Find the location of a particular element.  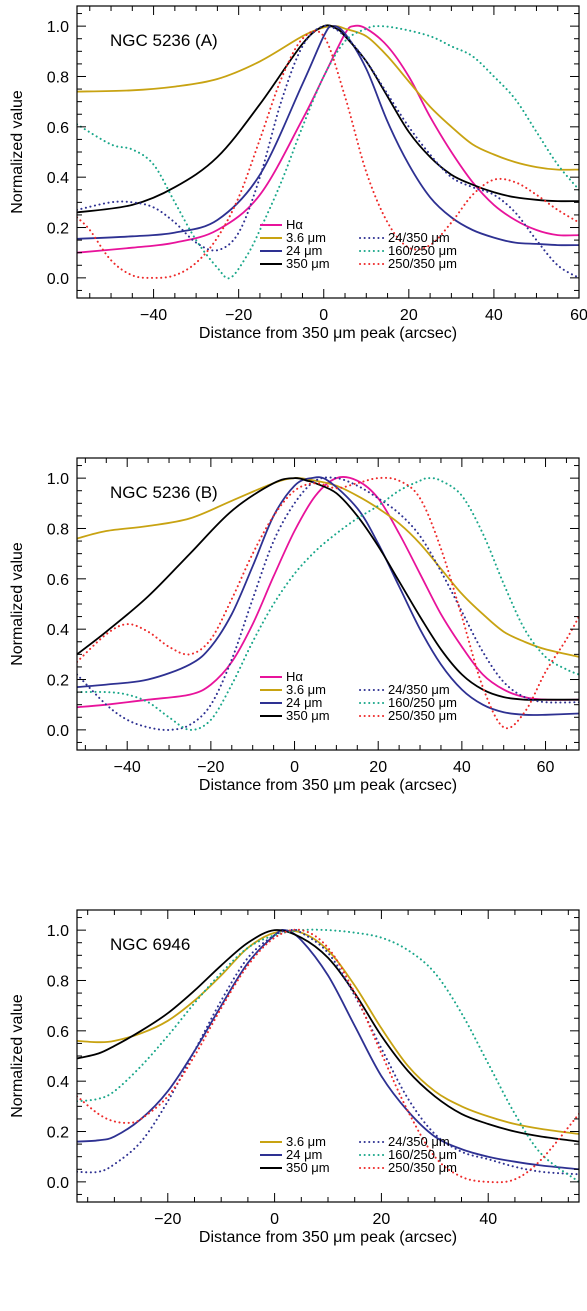

panel-title: NGC 5236 (B) is located at coordinates (164, 492).